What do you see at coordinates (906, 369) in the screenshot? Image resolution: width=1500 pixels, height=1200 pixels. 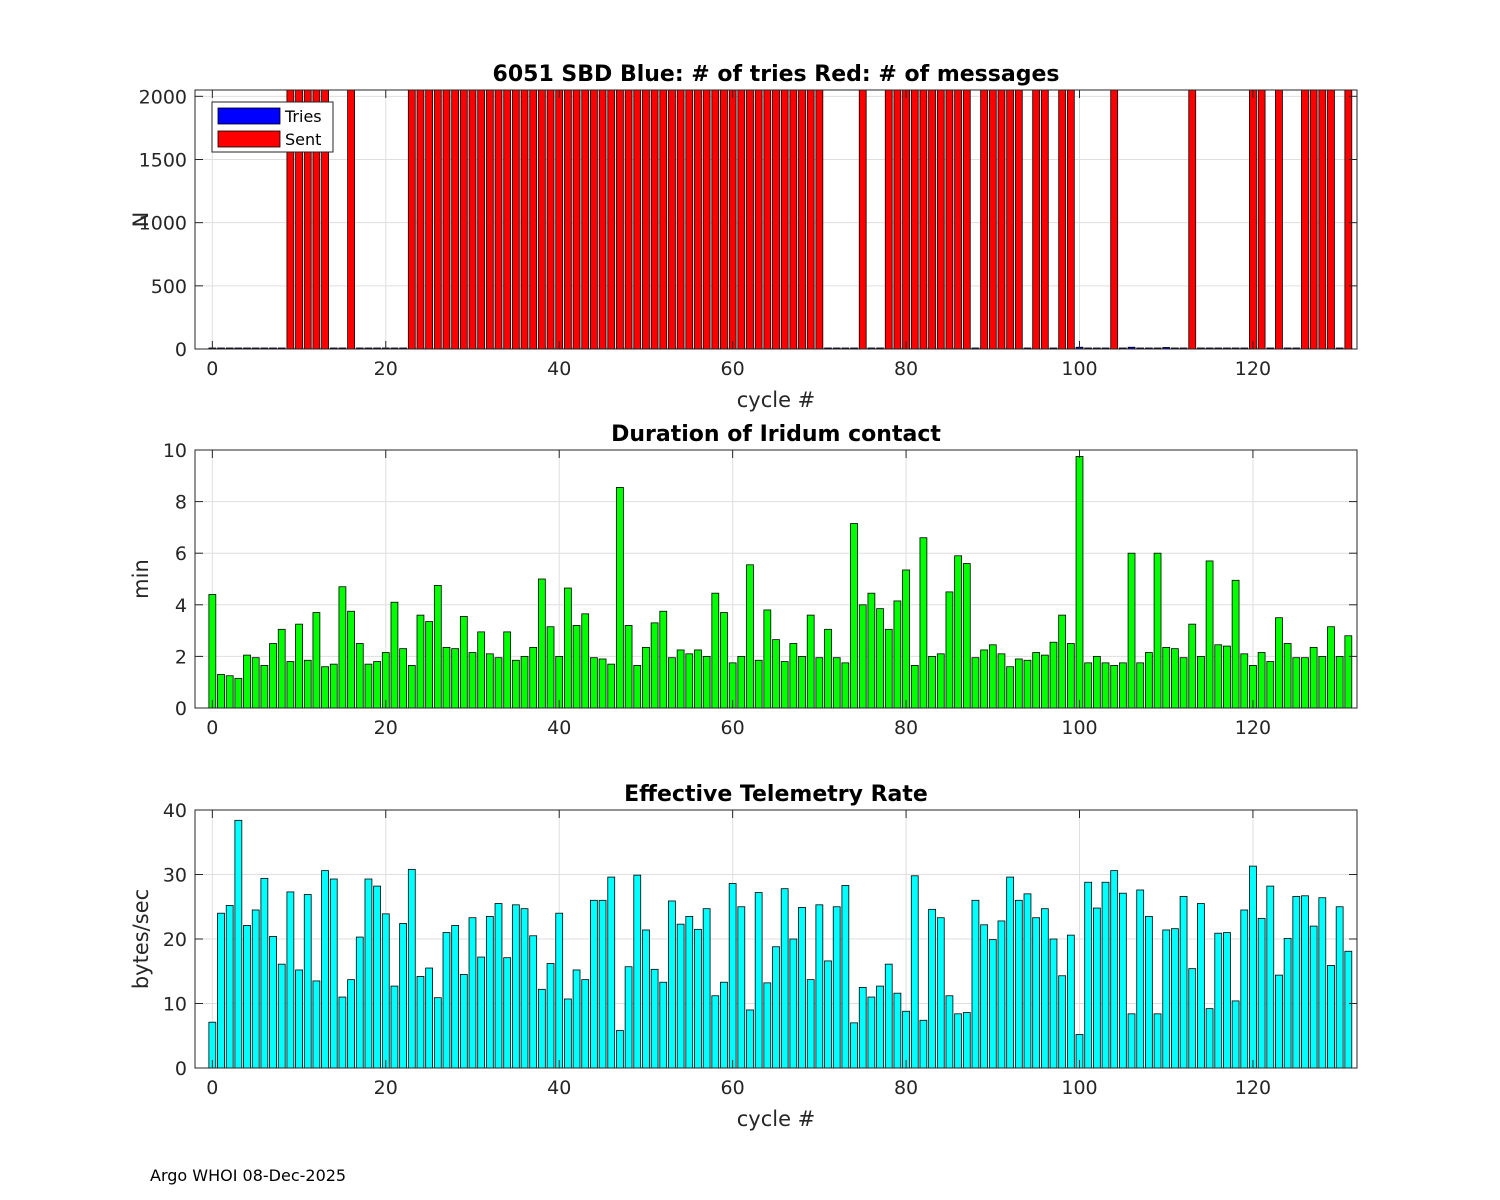 I see `x-tick-label: 80` at bounding box center [906, 369].